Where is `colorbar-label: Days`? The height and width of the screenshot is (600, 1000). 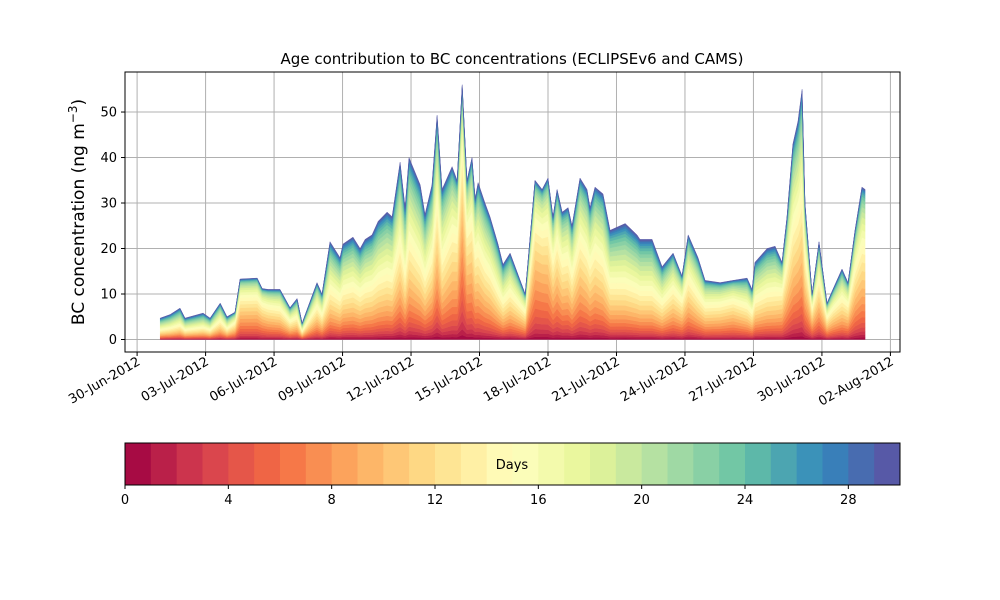
colorbar-label: Days is located at coordinates (512, 465).